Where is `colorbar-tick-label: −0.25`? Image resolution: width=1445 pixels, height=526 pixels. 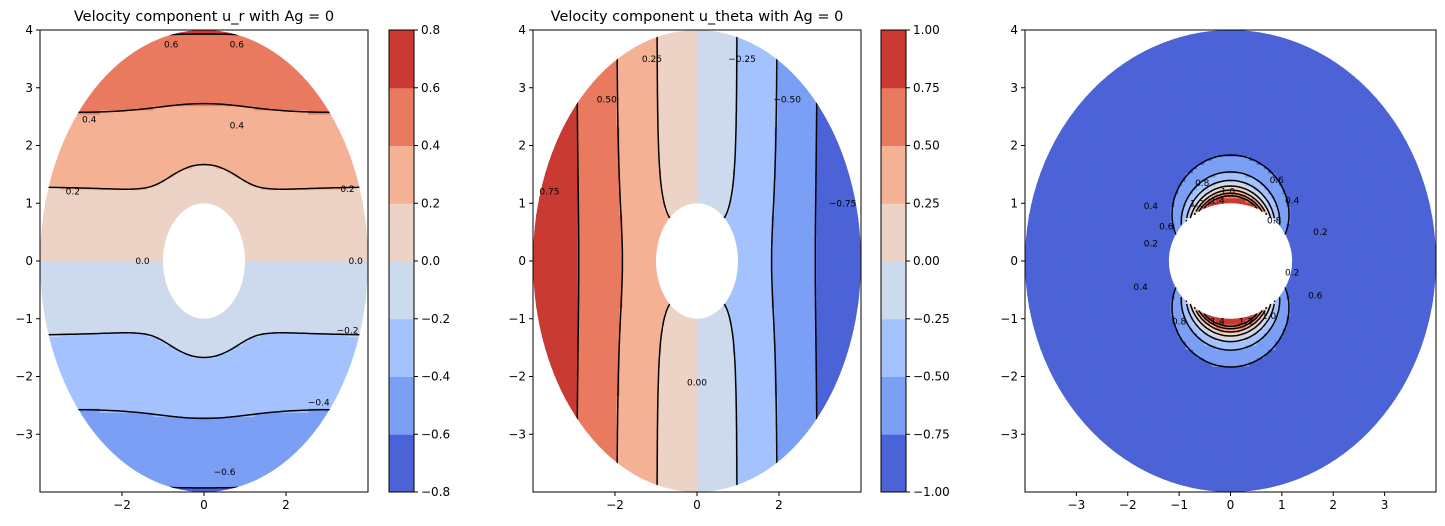 colorbar-tick-label: −0.25 is located at coordinates (931, 319).